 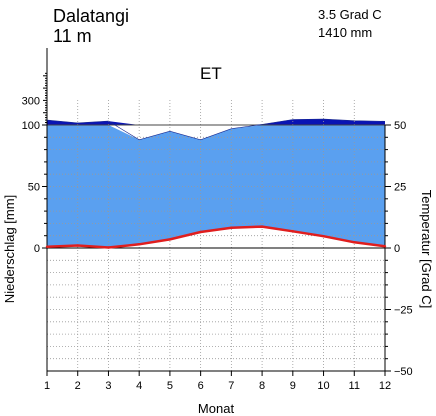 I want to click on x-tick-label: 7, so click(x=231, y=386).